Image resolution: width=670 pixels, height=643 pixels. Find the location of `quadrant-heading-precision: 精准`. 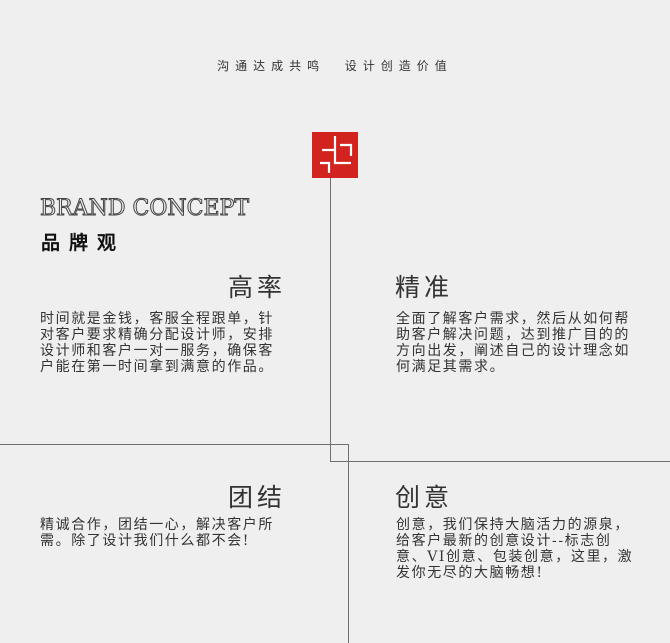

quadrant-heading-precision: 精准 is located at coordinates (424, 287).